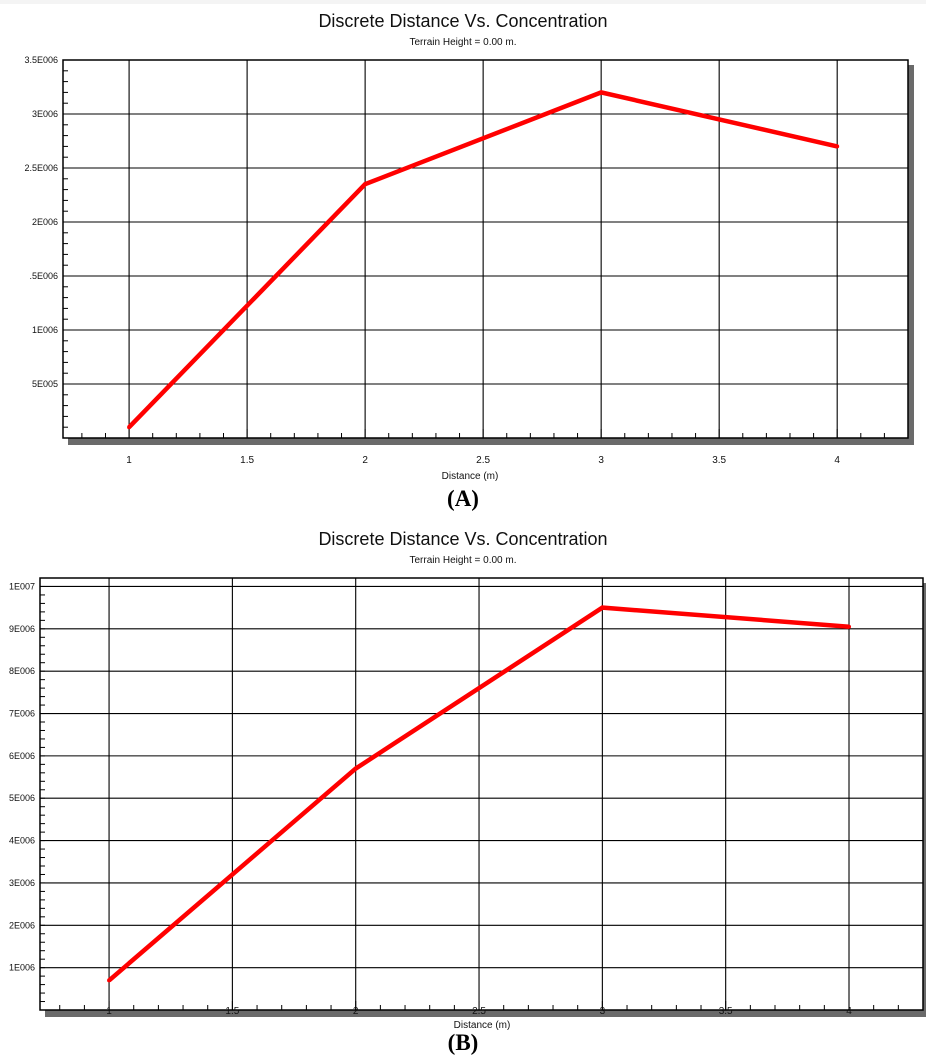  Describe the element at coordinates (482, 1025) in the screenshot. I see `x-axis-label-b: Distance (m)` at that location.